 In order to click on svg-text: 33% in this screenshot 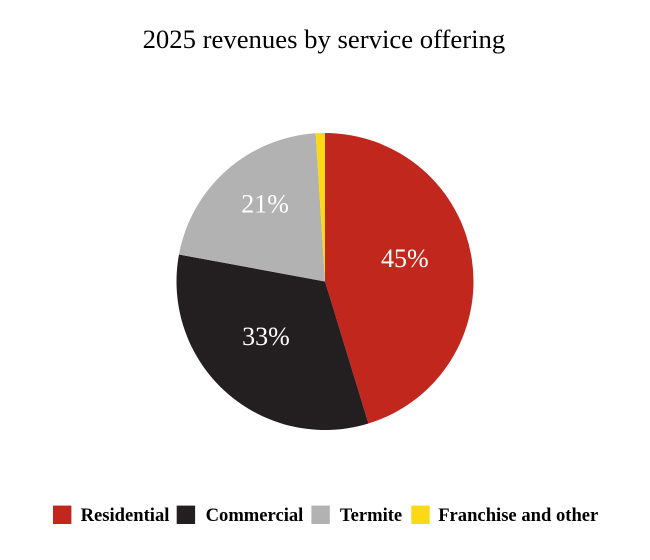, I will do `click(266, 336)`.